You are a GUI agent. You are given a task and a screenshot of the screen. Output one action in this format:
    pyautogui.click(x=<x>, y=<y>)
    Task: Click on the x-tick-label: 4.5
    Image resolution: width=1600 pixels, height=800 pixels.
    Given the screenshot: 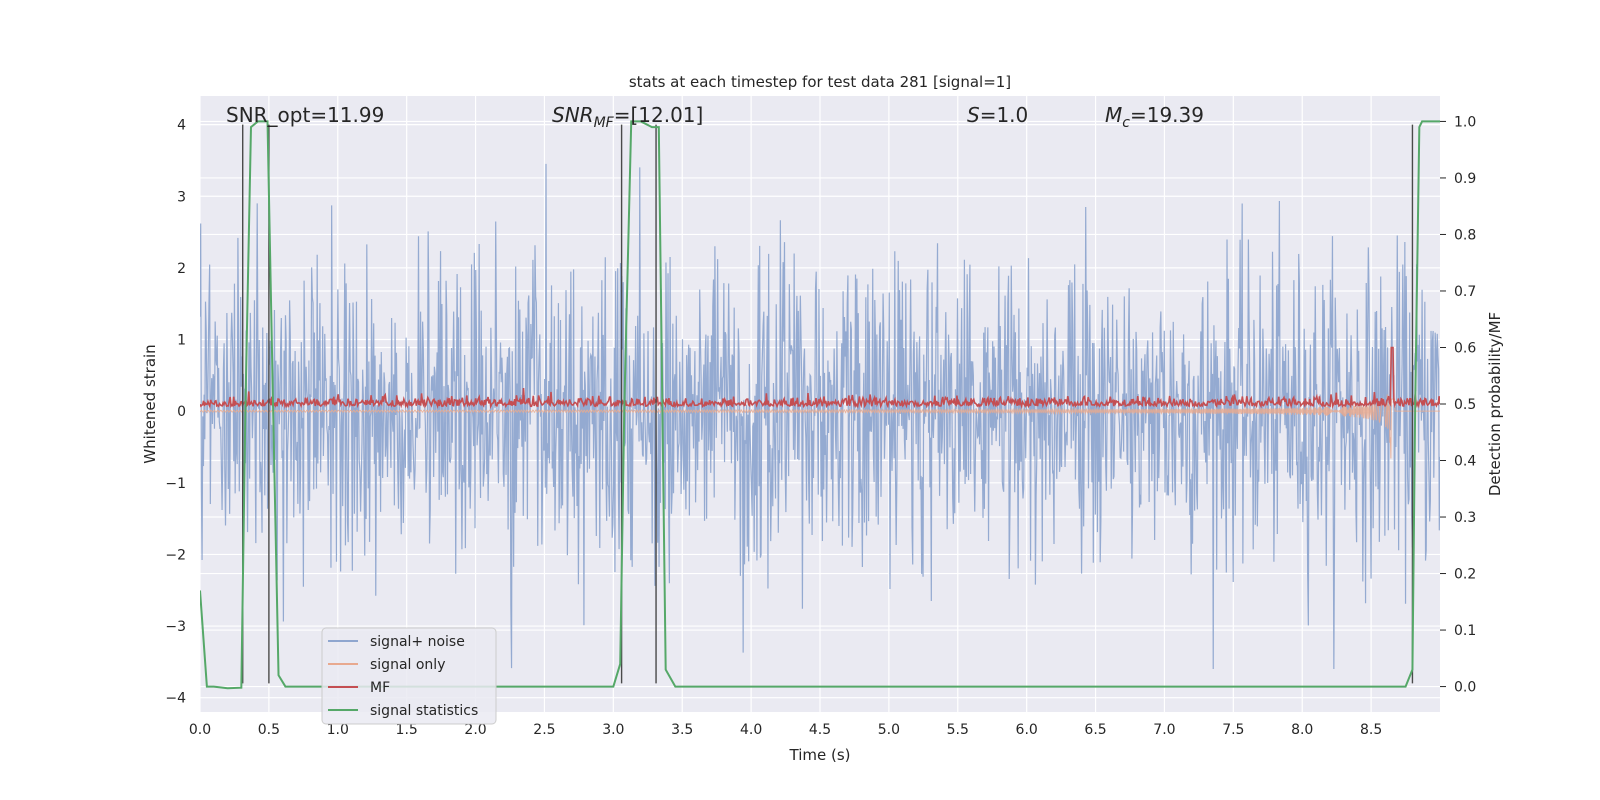 What is the action you would take?
    pyautogui.click(x=820, y=730)
    